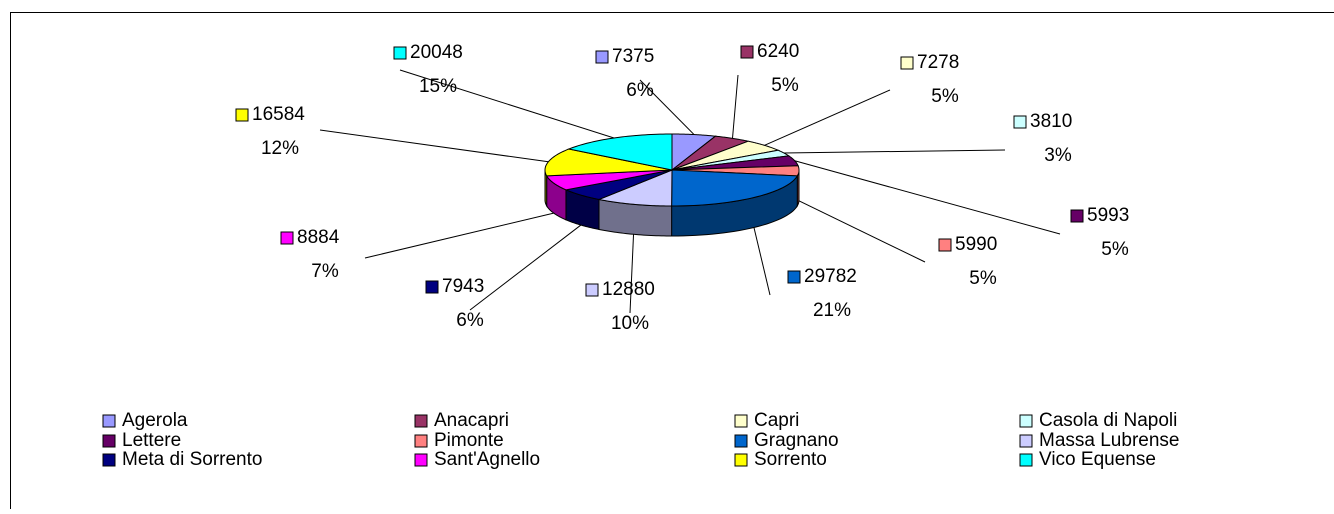 Image resolution: width=1334 pixels, height=514 pixels. What do you see at coordinates (776, 420) in the screenshot?
I see `legend-label: Capri` at bounding box center [776, 420].